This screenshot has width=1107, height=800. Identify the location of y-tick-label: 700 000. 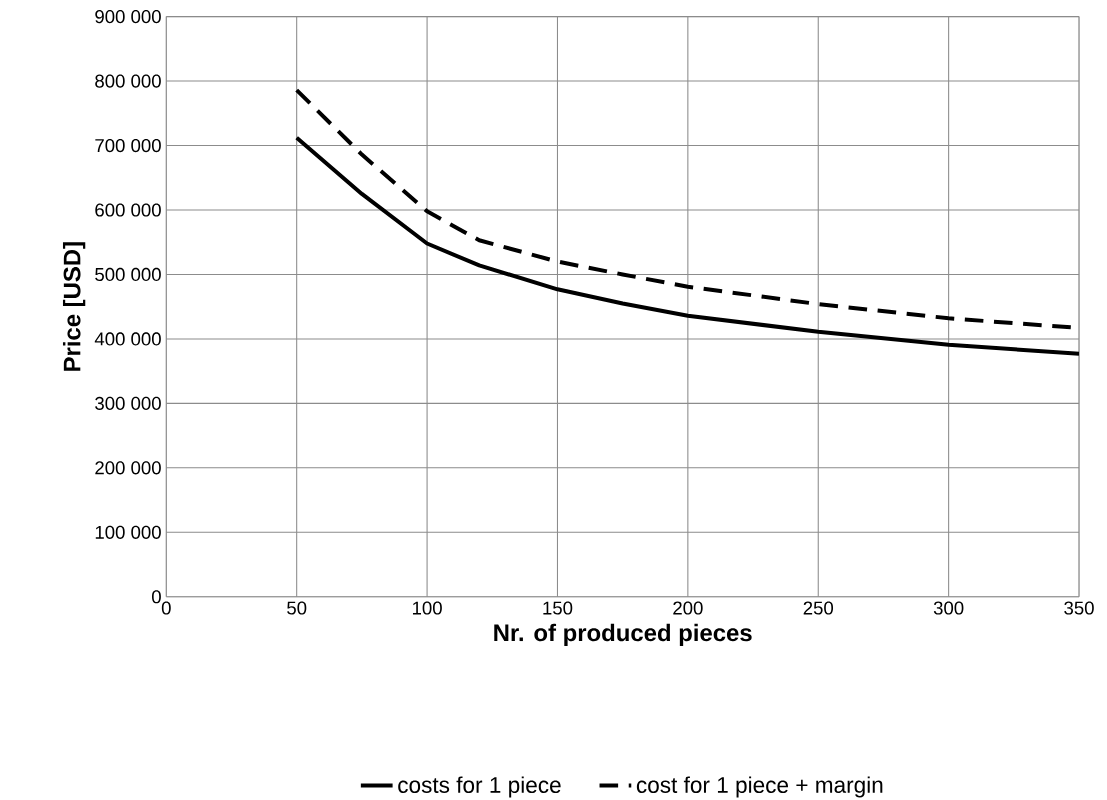
(128, 145).